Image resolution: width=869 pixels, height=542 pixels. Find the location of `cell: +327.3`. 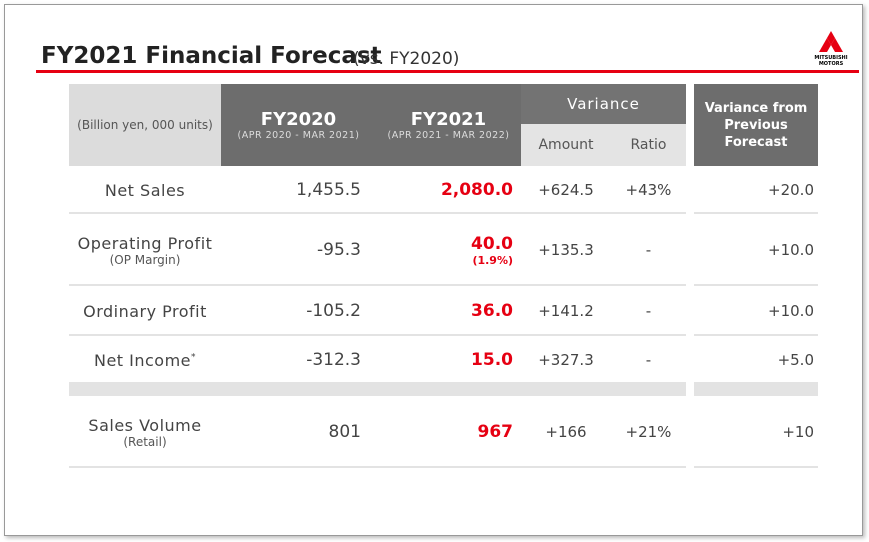

cell: +327.3 is located at coordinates (566, 360).